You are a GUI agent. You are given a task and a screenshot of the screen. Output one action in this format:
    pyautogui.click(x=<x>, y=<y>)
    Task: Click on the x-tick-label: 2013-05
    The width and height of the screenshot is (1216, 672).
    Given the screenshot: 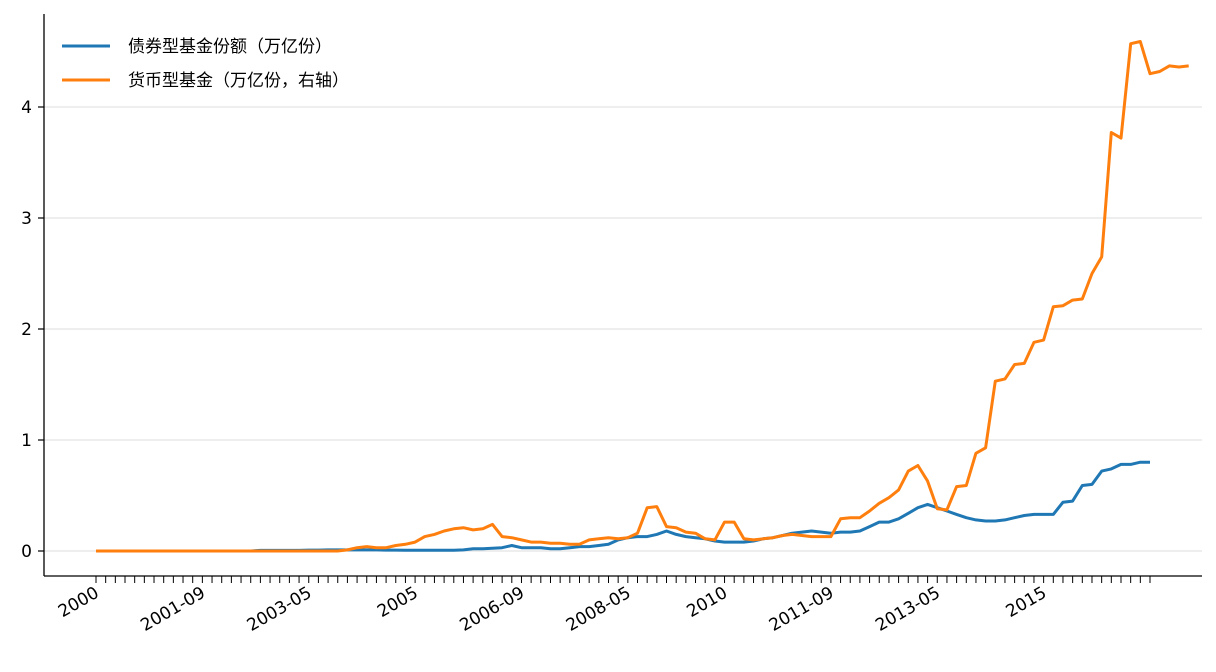 What is the action you would take?
    pyautogui.click(x=908, y=609)
    